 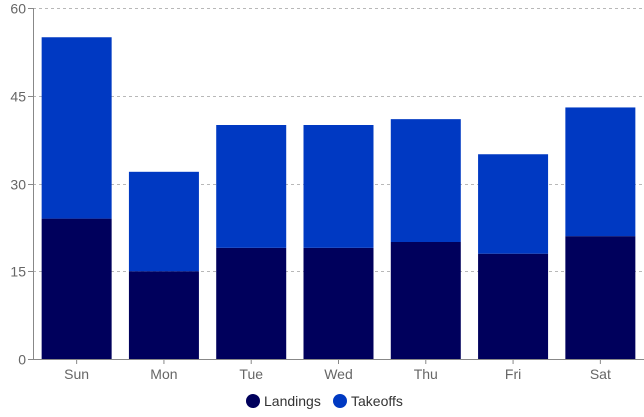 What do you see at coordinates (426, 374) in the screenshot?
I see `x-tick-label: Thu` at bounding box center [426, 374].